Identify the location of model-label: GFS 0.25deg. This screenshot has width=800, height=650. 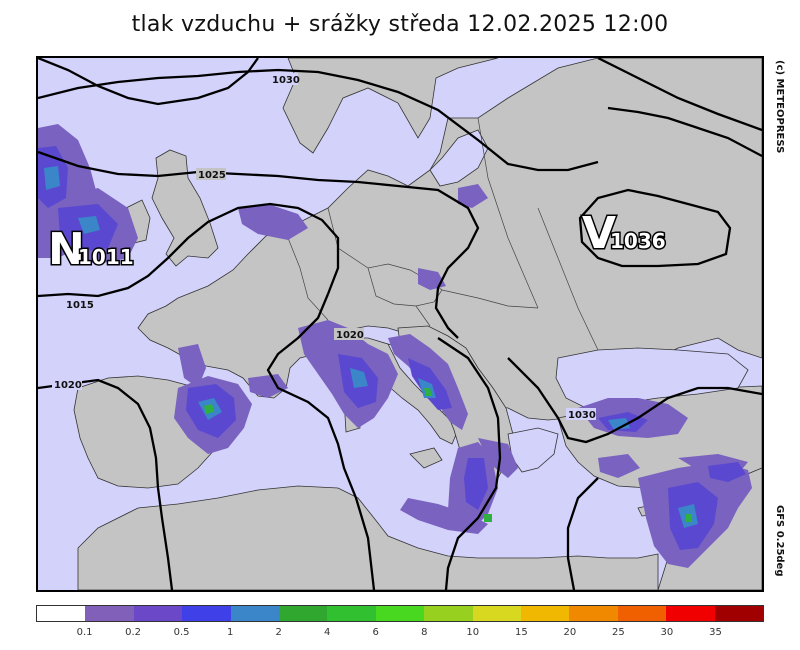
(779, 541).